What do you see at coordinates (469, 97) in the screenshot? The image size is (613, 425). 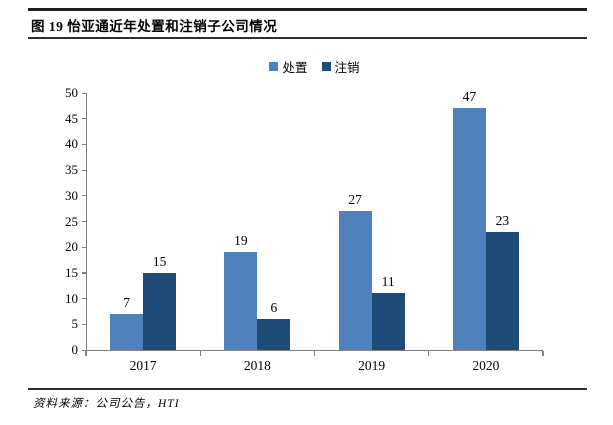 I see `bar-value-label: 47` at bounding box center [469, 97].